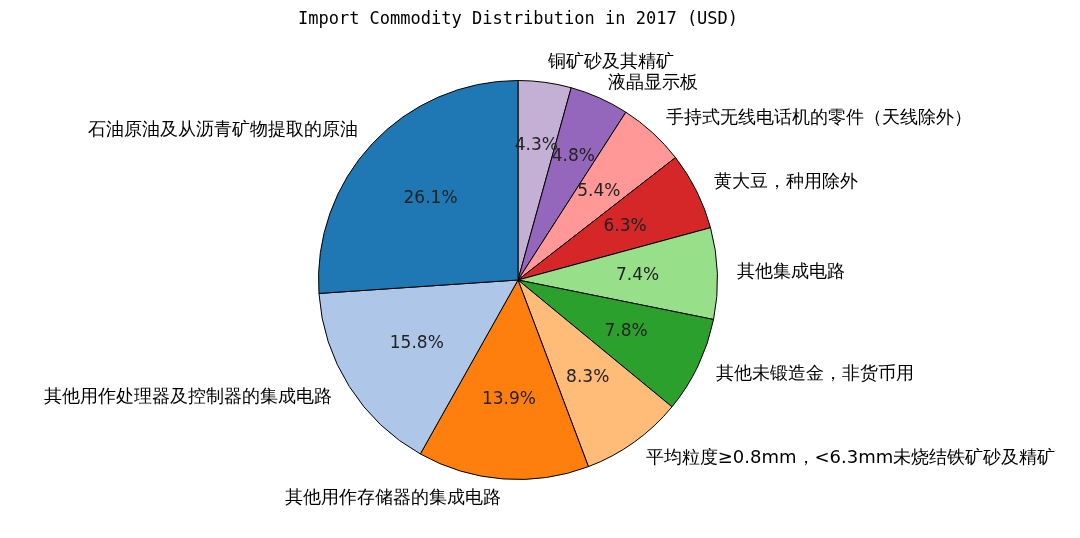 The width and height of the screenshot is (1080, 538). Describe the element at coordinates (188, 395) in the screenshot. I see `slice-label: 其他用作处理器及控制器的集成电路` at that location.